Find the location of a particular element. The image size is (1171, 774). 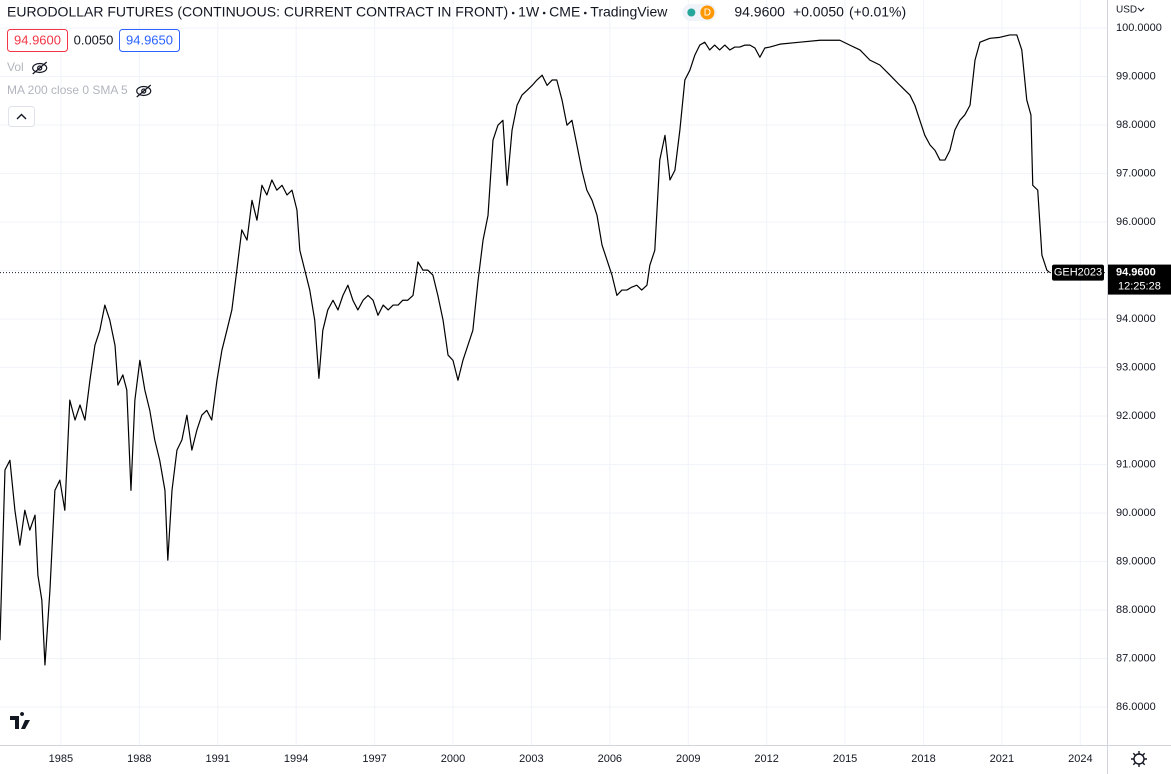

x-tick-label: 2000 is located at coordinates (453, 759).